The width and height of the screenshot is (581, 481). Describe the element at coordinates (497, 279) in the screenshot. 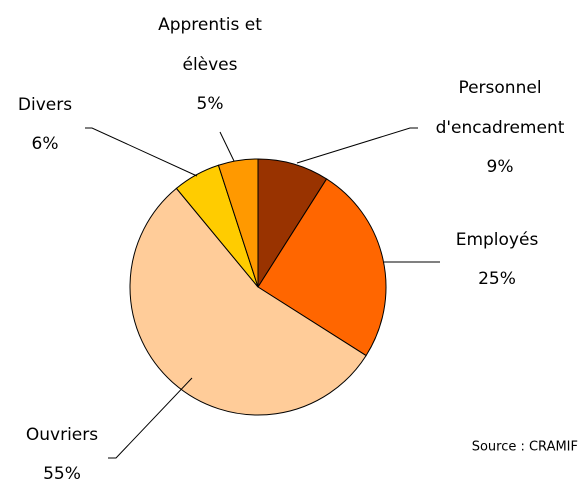

I see `value-label: 25%` at that location.